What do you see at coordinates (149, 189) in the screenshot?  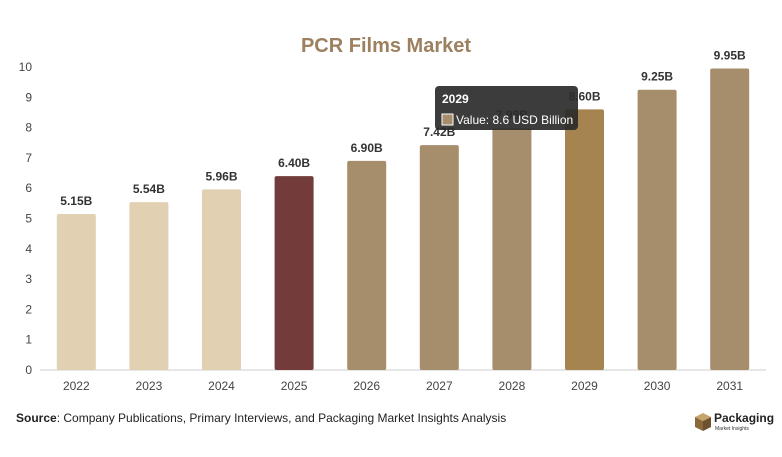 I see `data-label: 5.54B` at bounding box center [149, 189].